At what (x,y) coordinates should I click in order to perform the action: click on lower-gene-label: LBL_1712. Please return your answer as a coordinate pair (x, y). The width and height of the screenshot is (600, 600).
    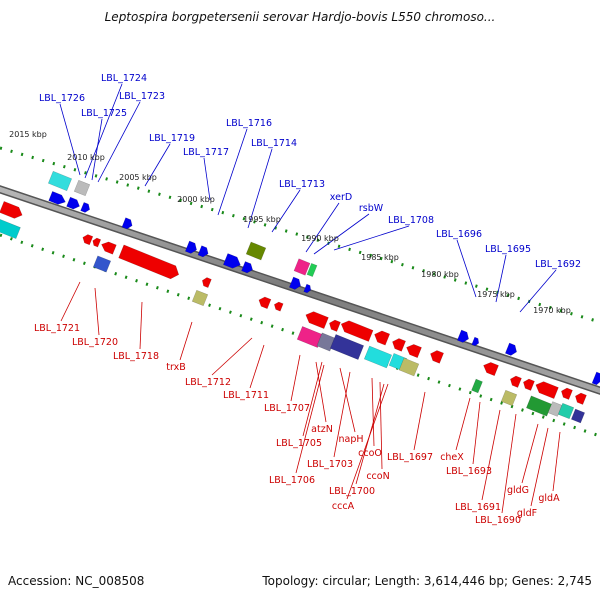
    Looking at the image, I should click on (208, 382).